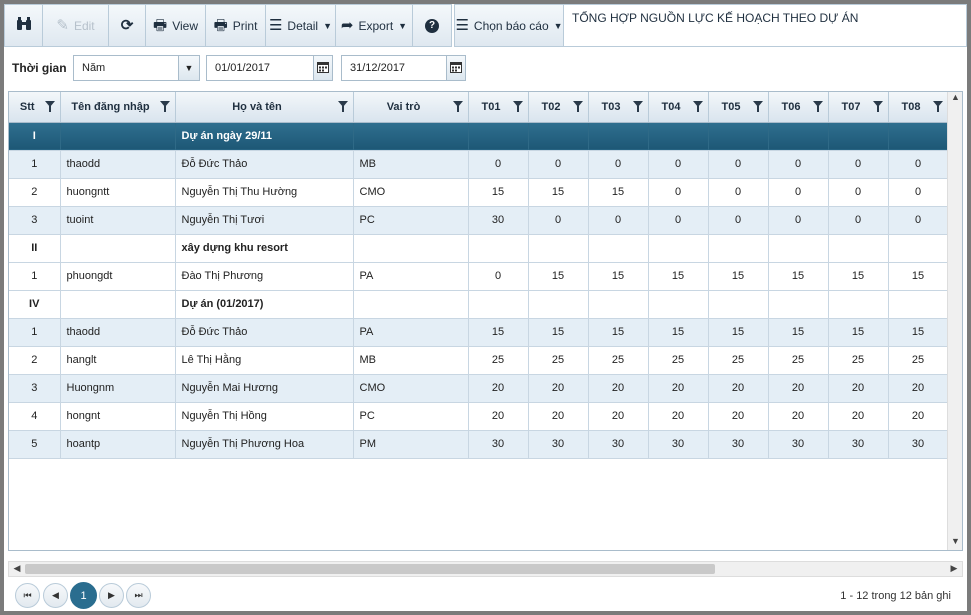  I want to click on print-button: 🖶 Print, so click(236, 25).